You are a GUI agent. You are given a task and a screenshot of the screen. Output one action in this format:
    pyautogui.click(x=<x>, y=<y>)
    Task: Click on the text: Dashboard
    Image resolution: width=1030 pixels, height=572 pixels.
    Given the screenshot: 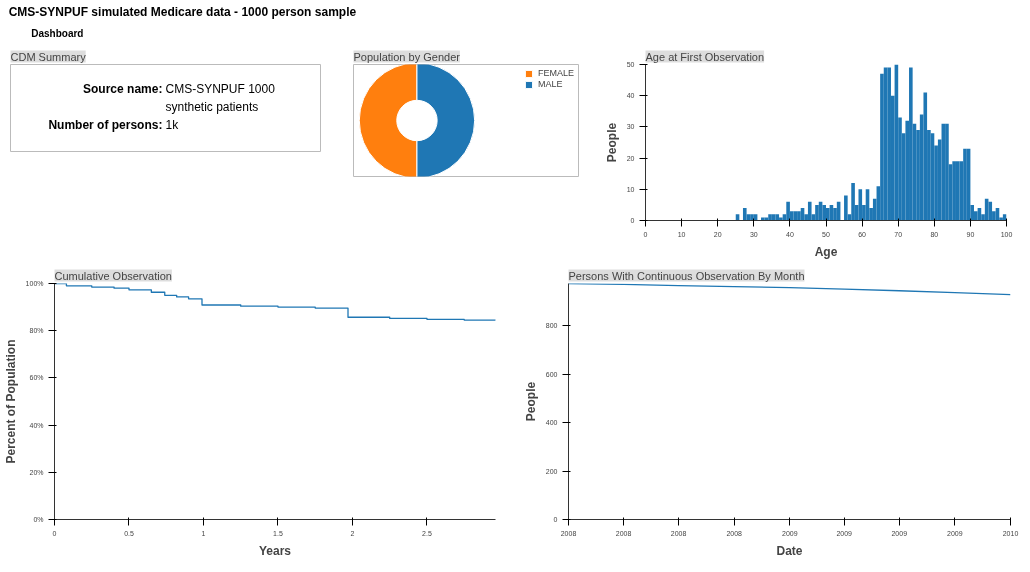 What is the action you would take?
    pyautogui.click(x=57, y=33)
    